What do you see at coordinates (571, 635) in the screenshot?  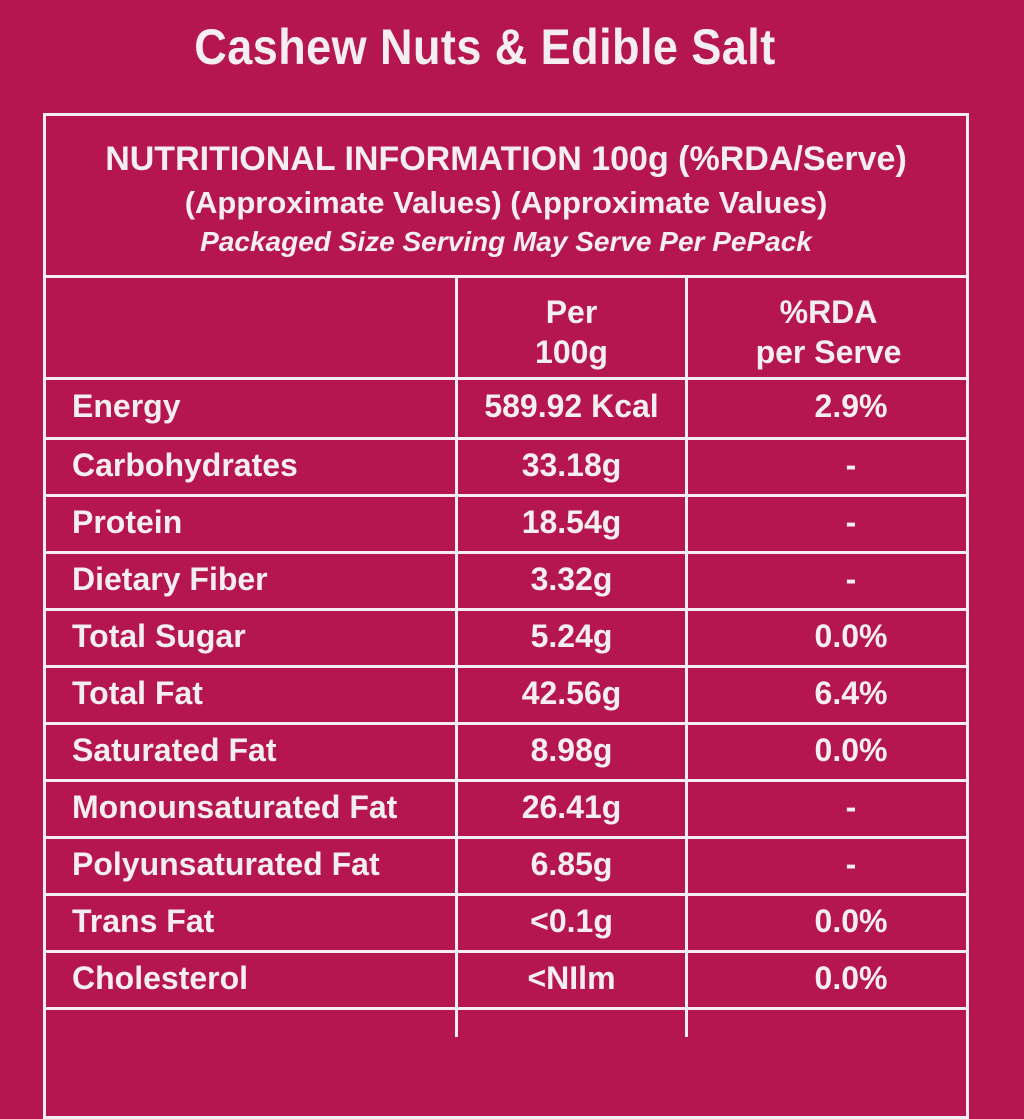 I see `per-100g: 5.24g` at bounding box center [571, 635].